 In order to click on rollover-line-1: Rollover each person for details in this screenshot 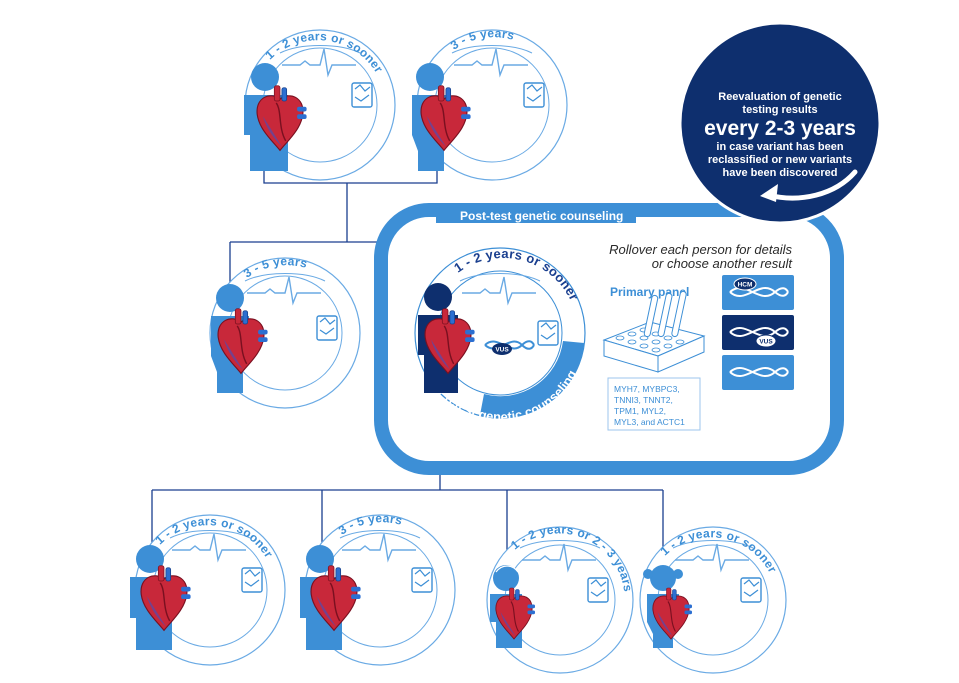, I will do `click(700, 249)`.